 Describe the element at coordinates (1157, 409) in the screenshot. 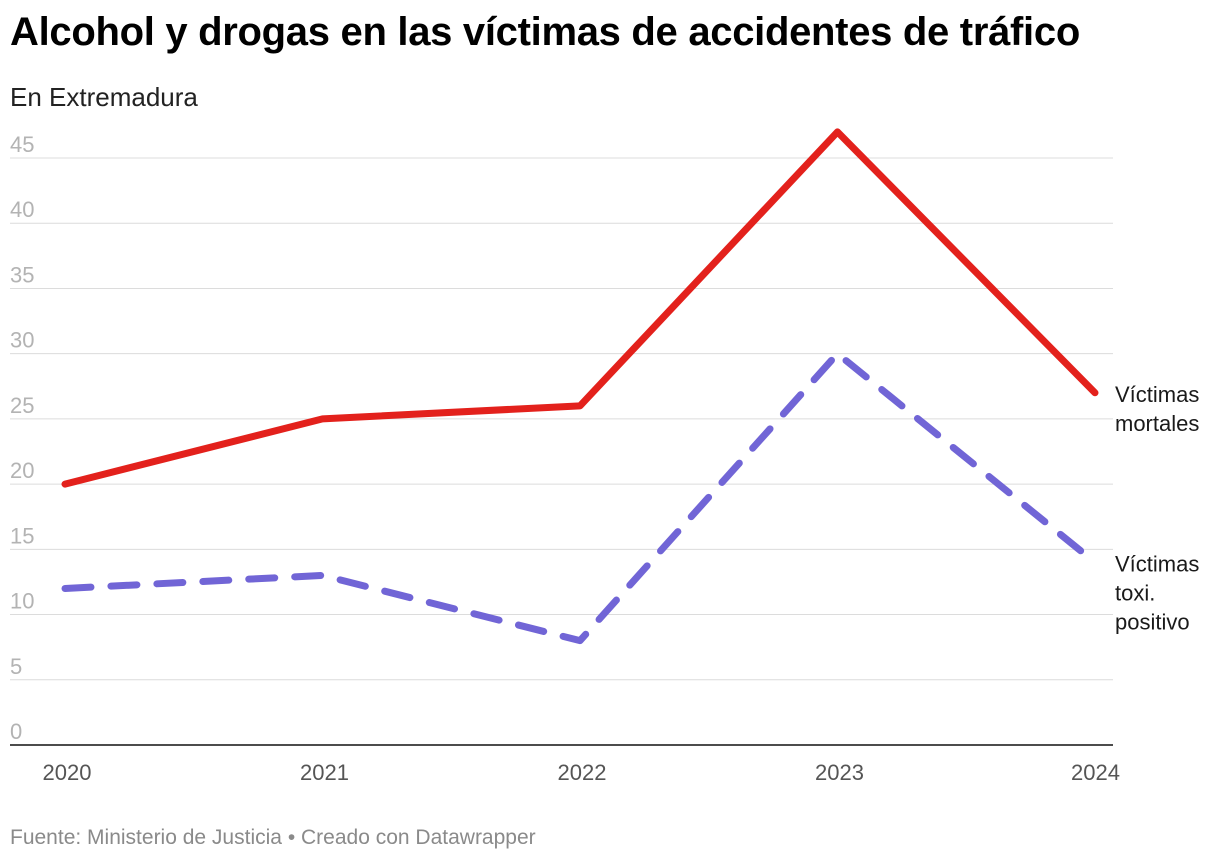

I see `series-label-1: Víctimas mortales` at that location.